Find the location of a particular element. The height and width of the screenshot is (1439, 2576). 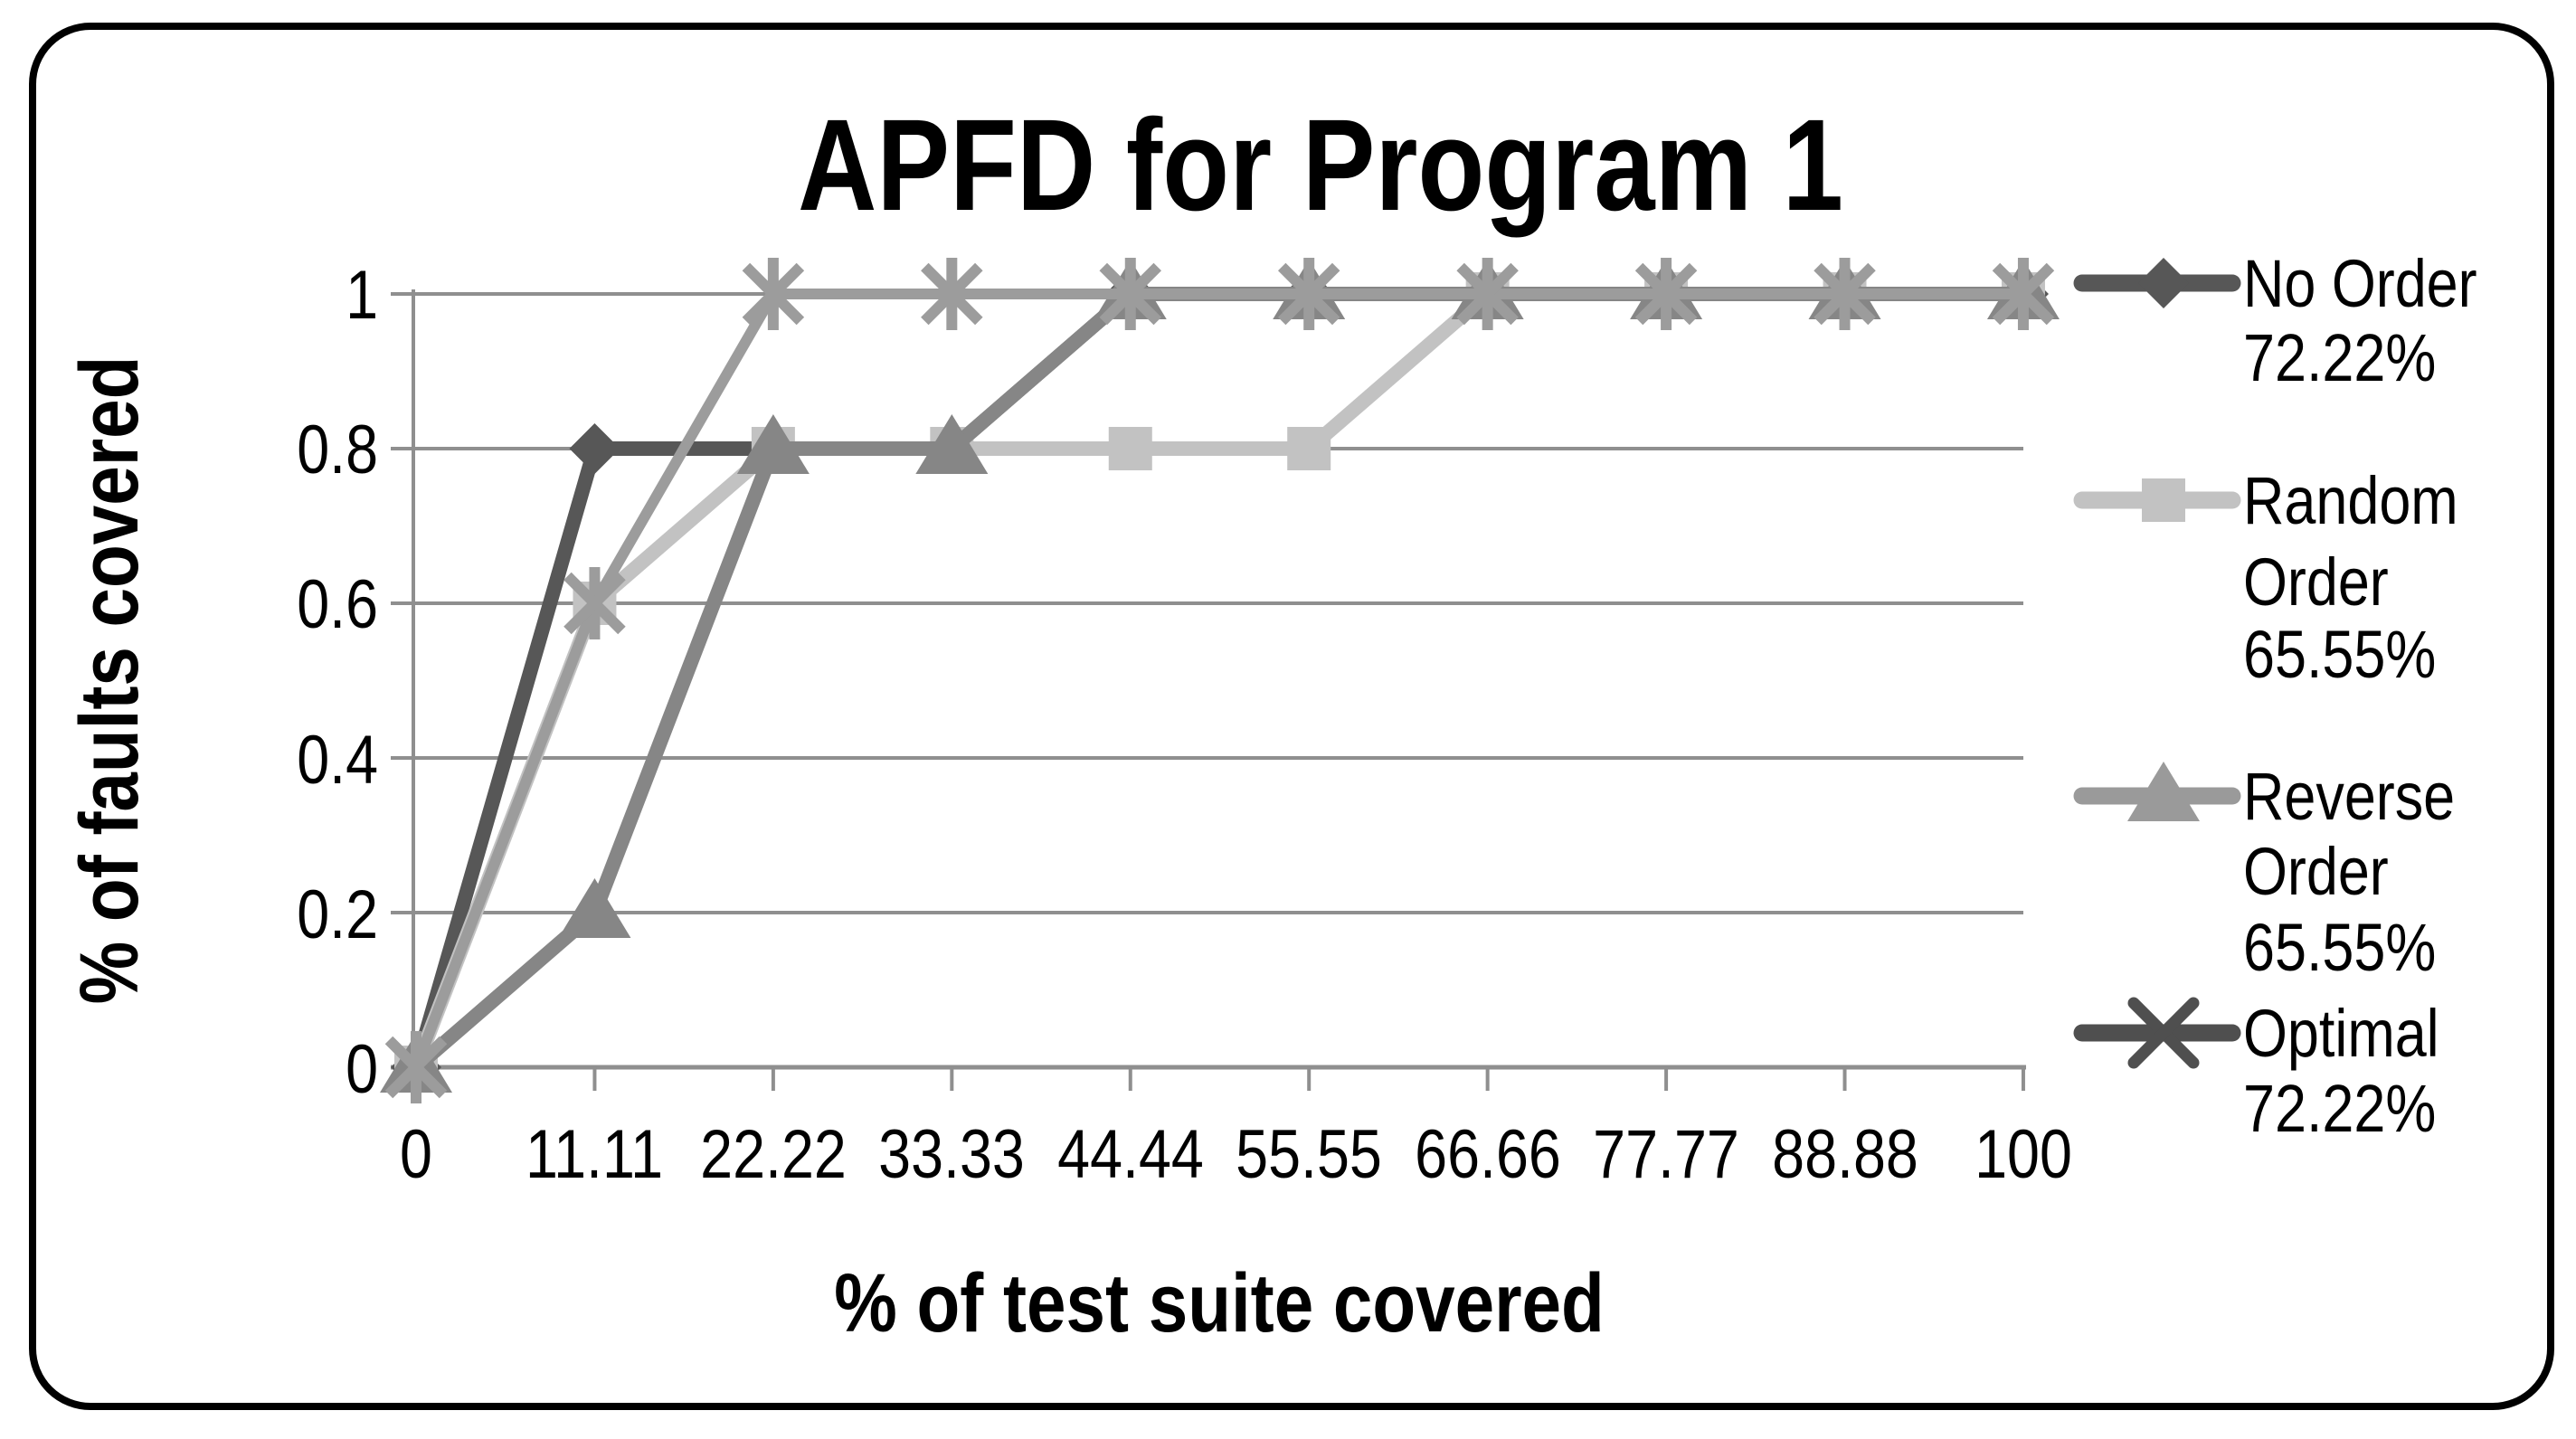

y-tick-label: 0.2 is located at coordinates (337, 914).